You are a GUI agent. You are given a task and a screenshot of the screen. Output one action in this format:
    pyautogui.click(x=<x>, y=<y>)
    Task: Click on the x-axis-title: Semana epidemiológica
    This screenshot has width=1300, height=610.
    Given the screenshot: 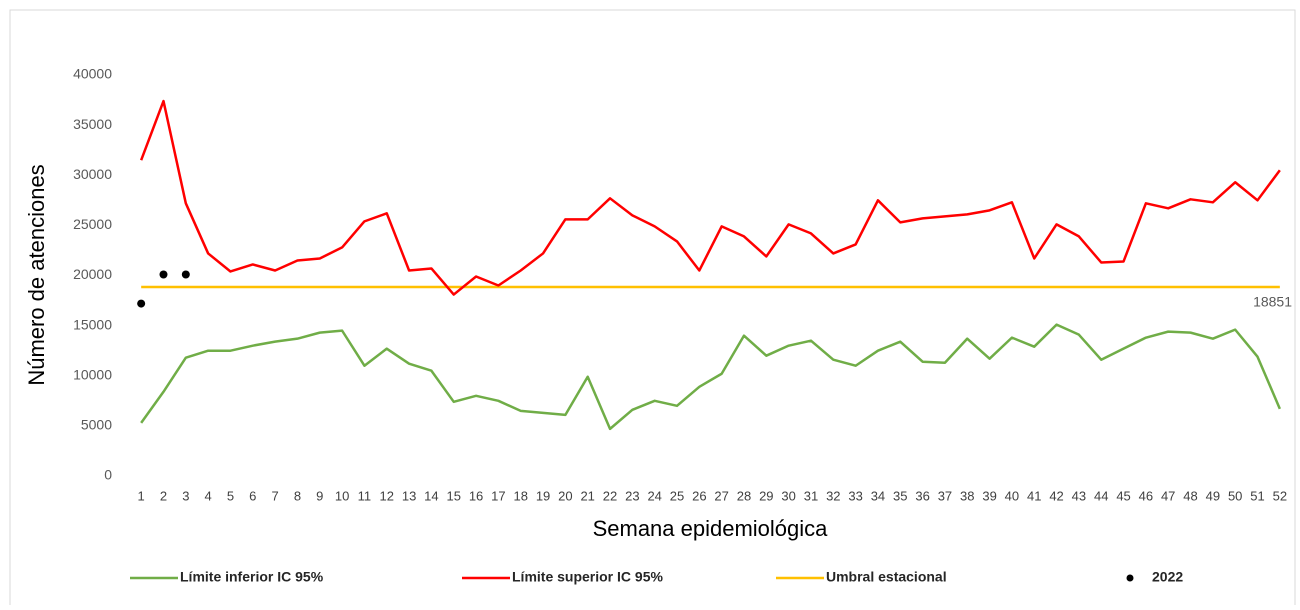 What is the action you would take?
    pyautogui.click(x=711, y=528)
    